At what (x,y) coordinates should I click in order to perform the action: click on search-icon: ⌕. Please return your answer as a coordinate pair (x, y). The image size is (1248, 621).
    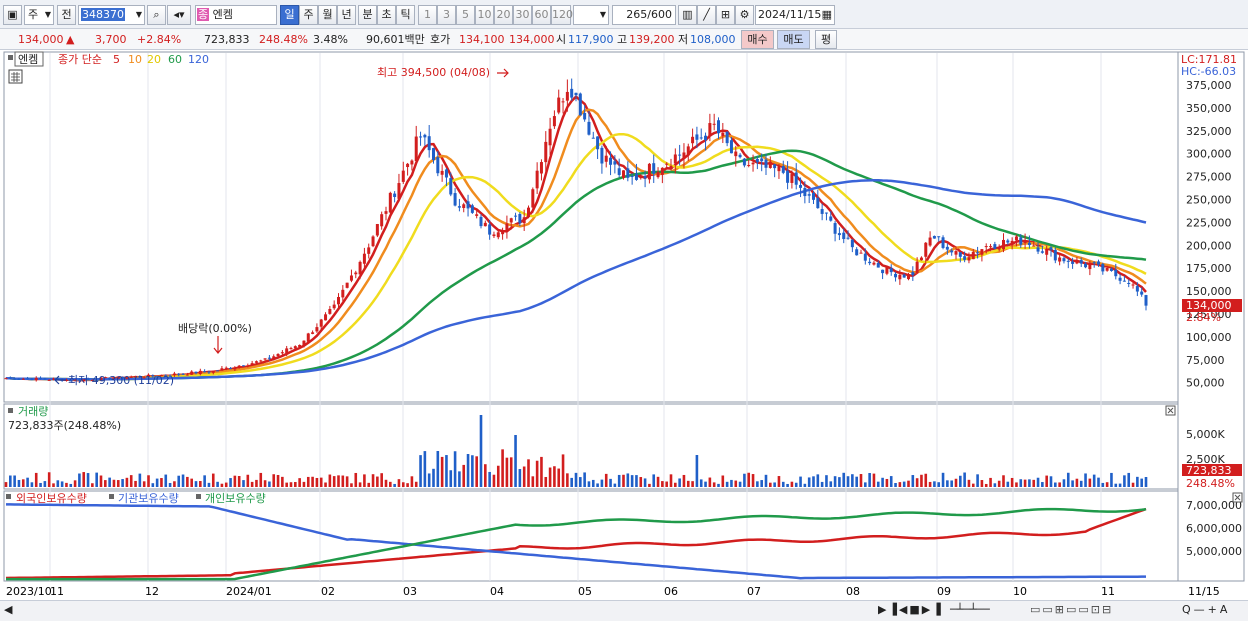
    Looking at the image, I should click on (156, 15).